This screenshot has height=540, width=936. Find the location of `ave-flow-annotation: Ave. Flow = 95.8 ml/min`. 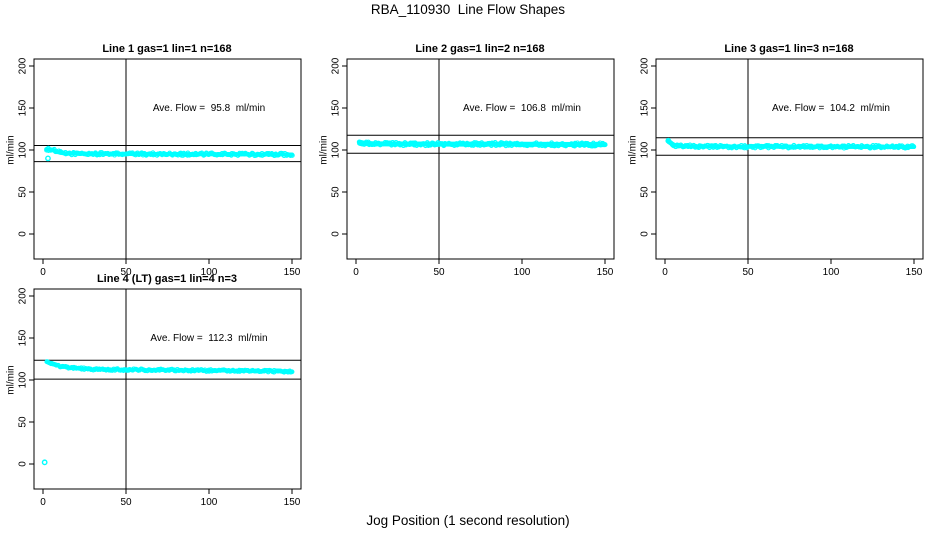

ave-flow-annotation: Ave. Flow = 95.8 ml/min is located at coordinates (209, 108).